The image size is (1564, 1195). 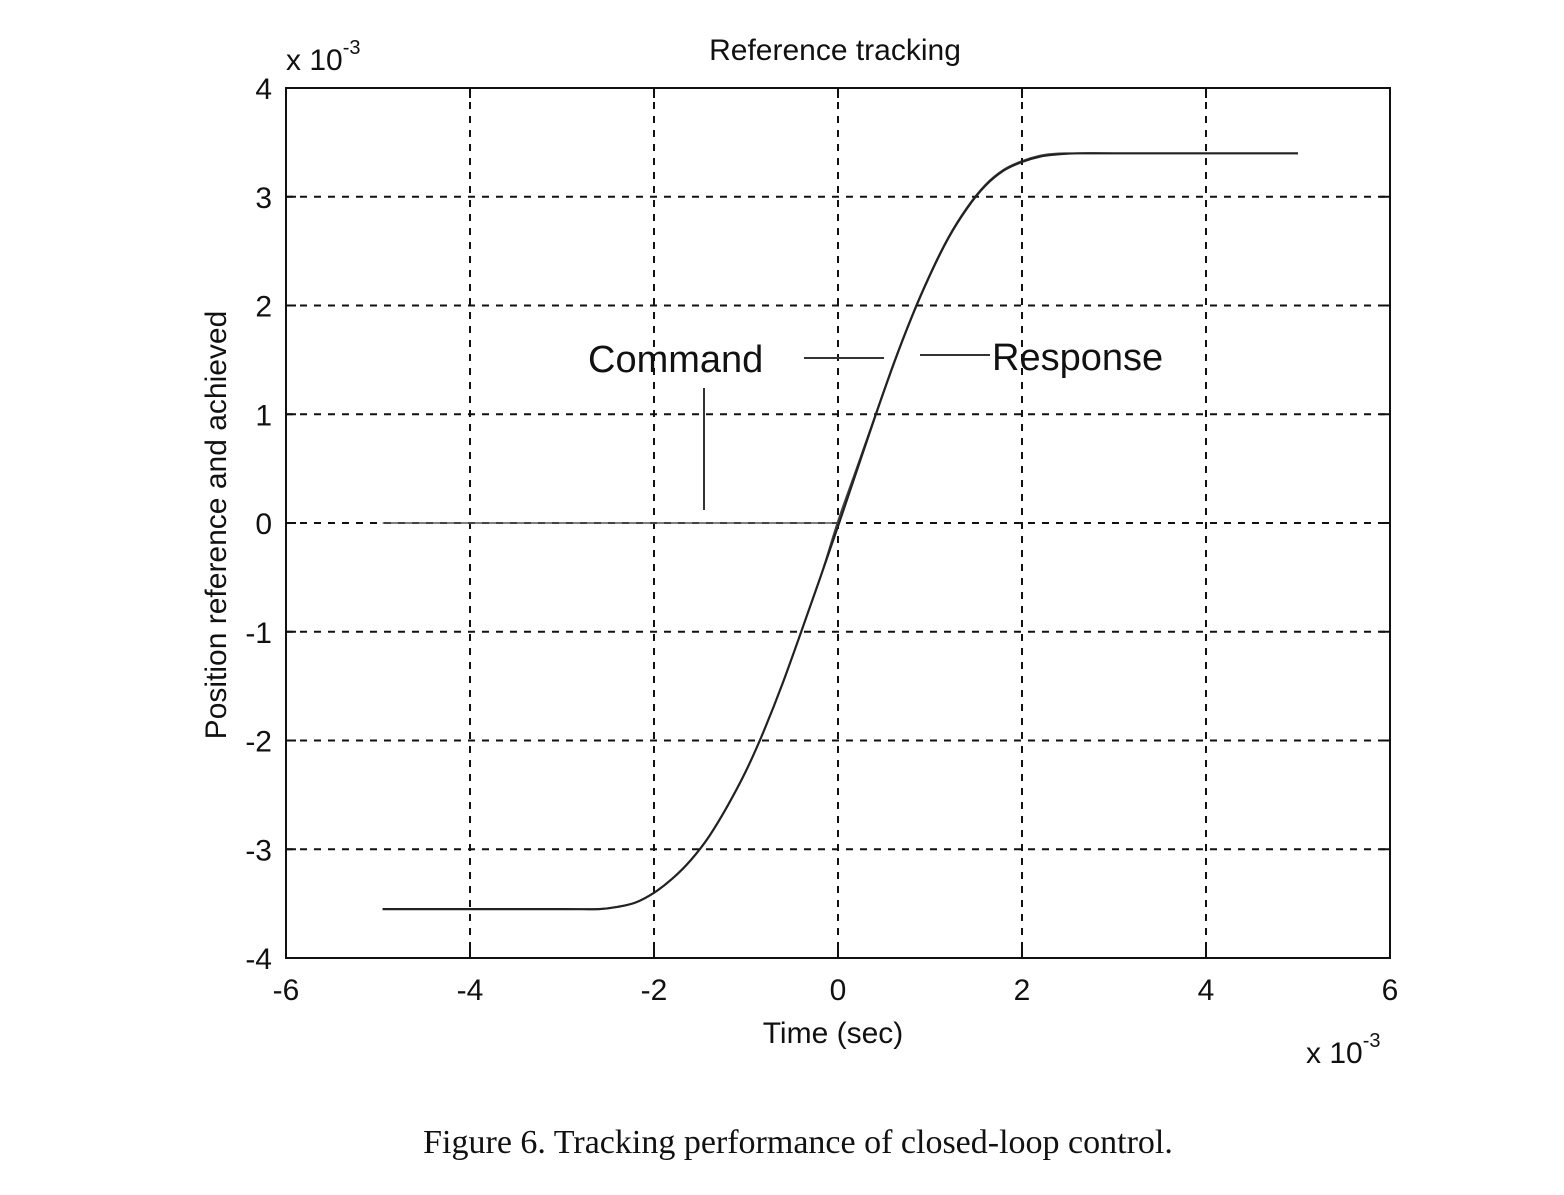 What do you see at coordinates (470, 990) in the screenshot?
I see `x-tick-label: -4` at bounding box center [470, 990].